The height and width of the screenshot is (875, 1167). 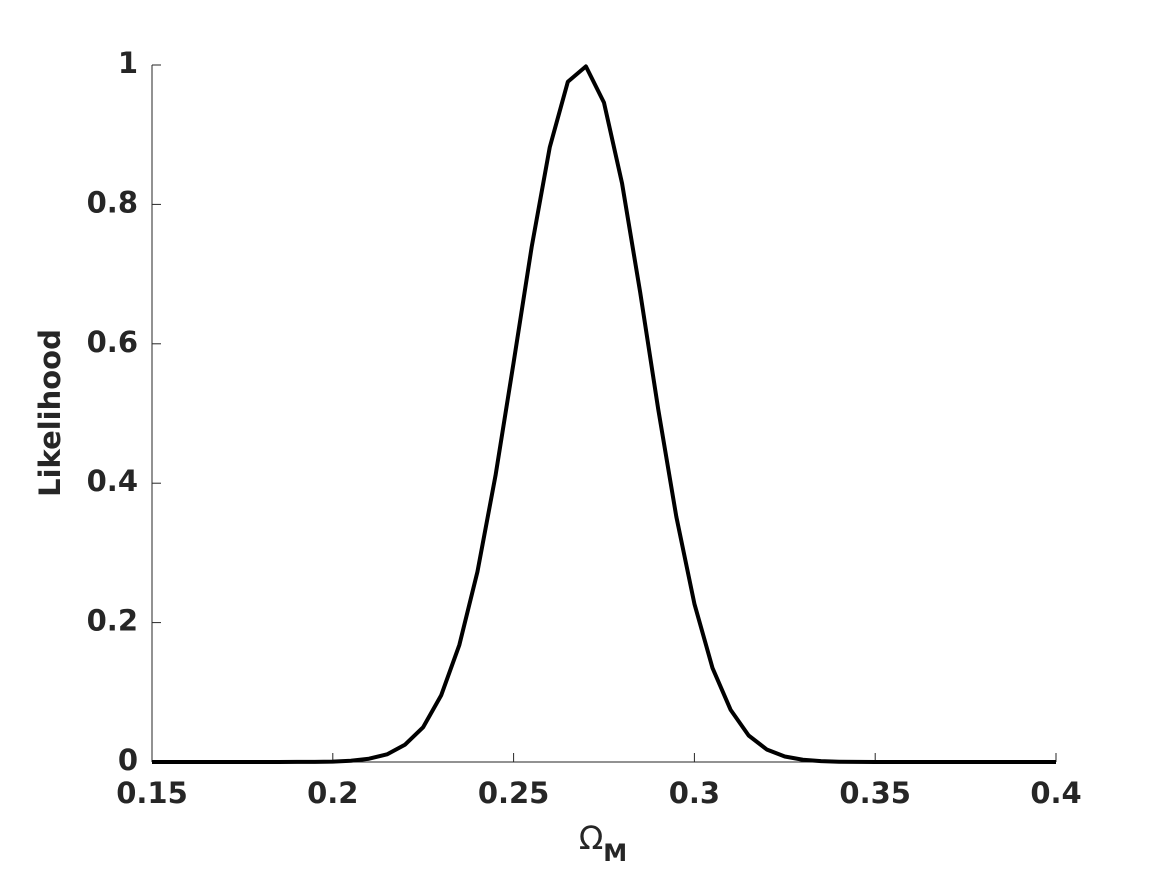 I want to click on y-tick-label: 0.6, so click(x=112, y=342).